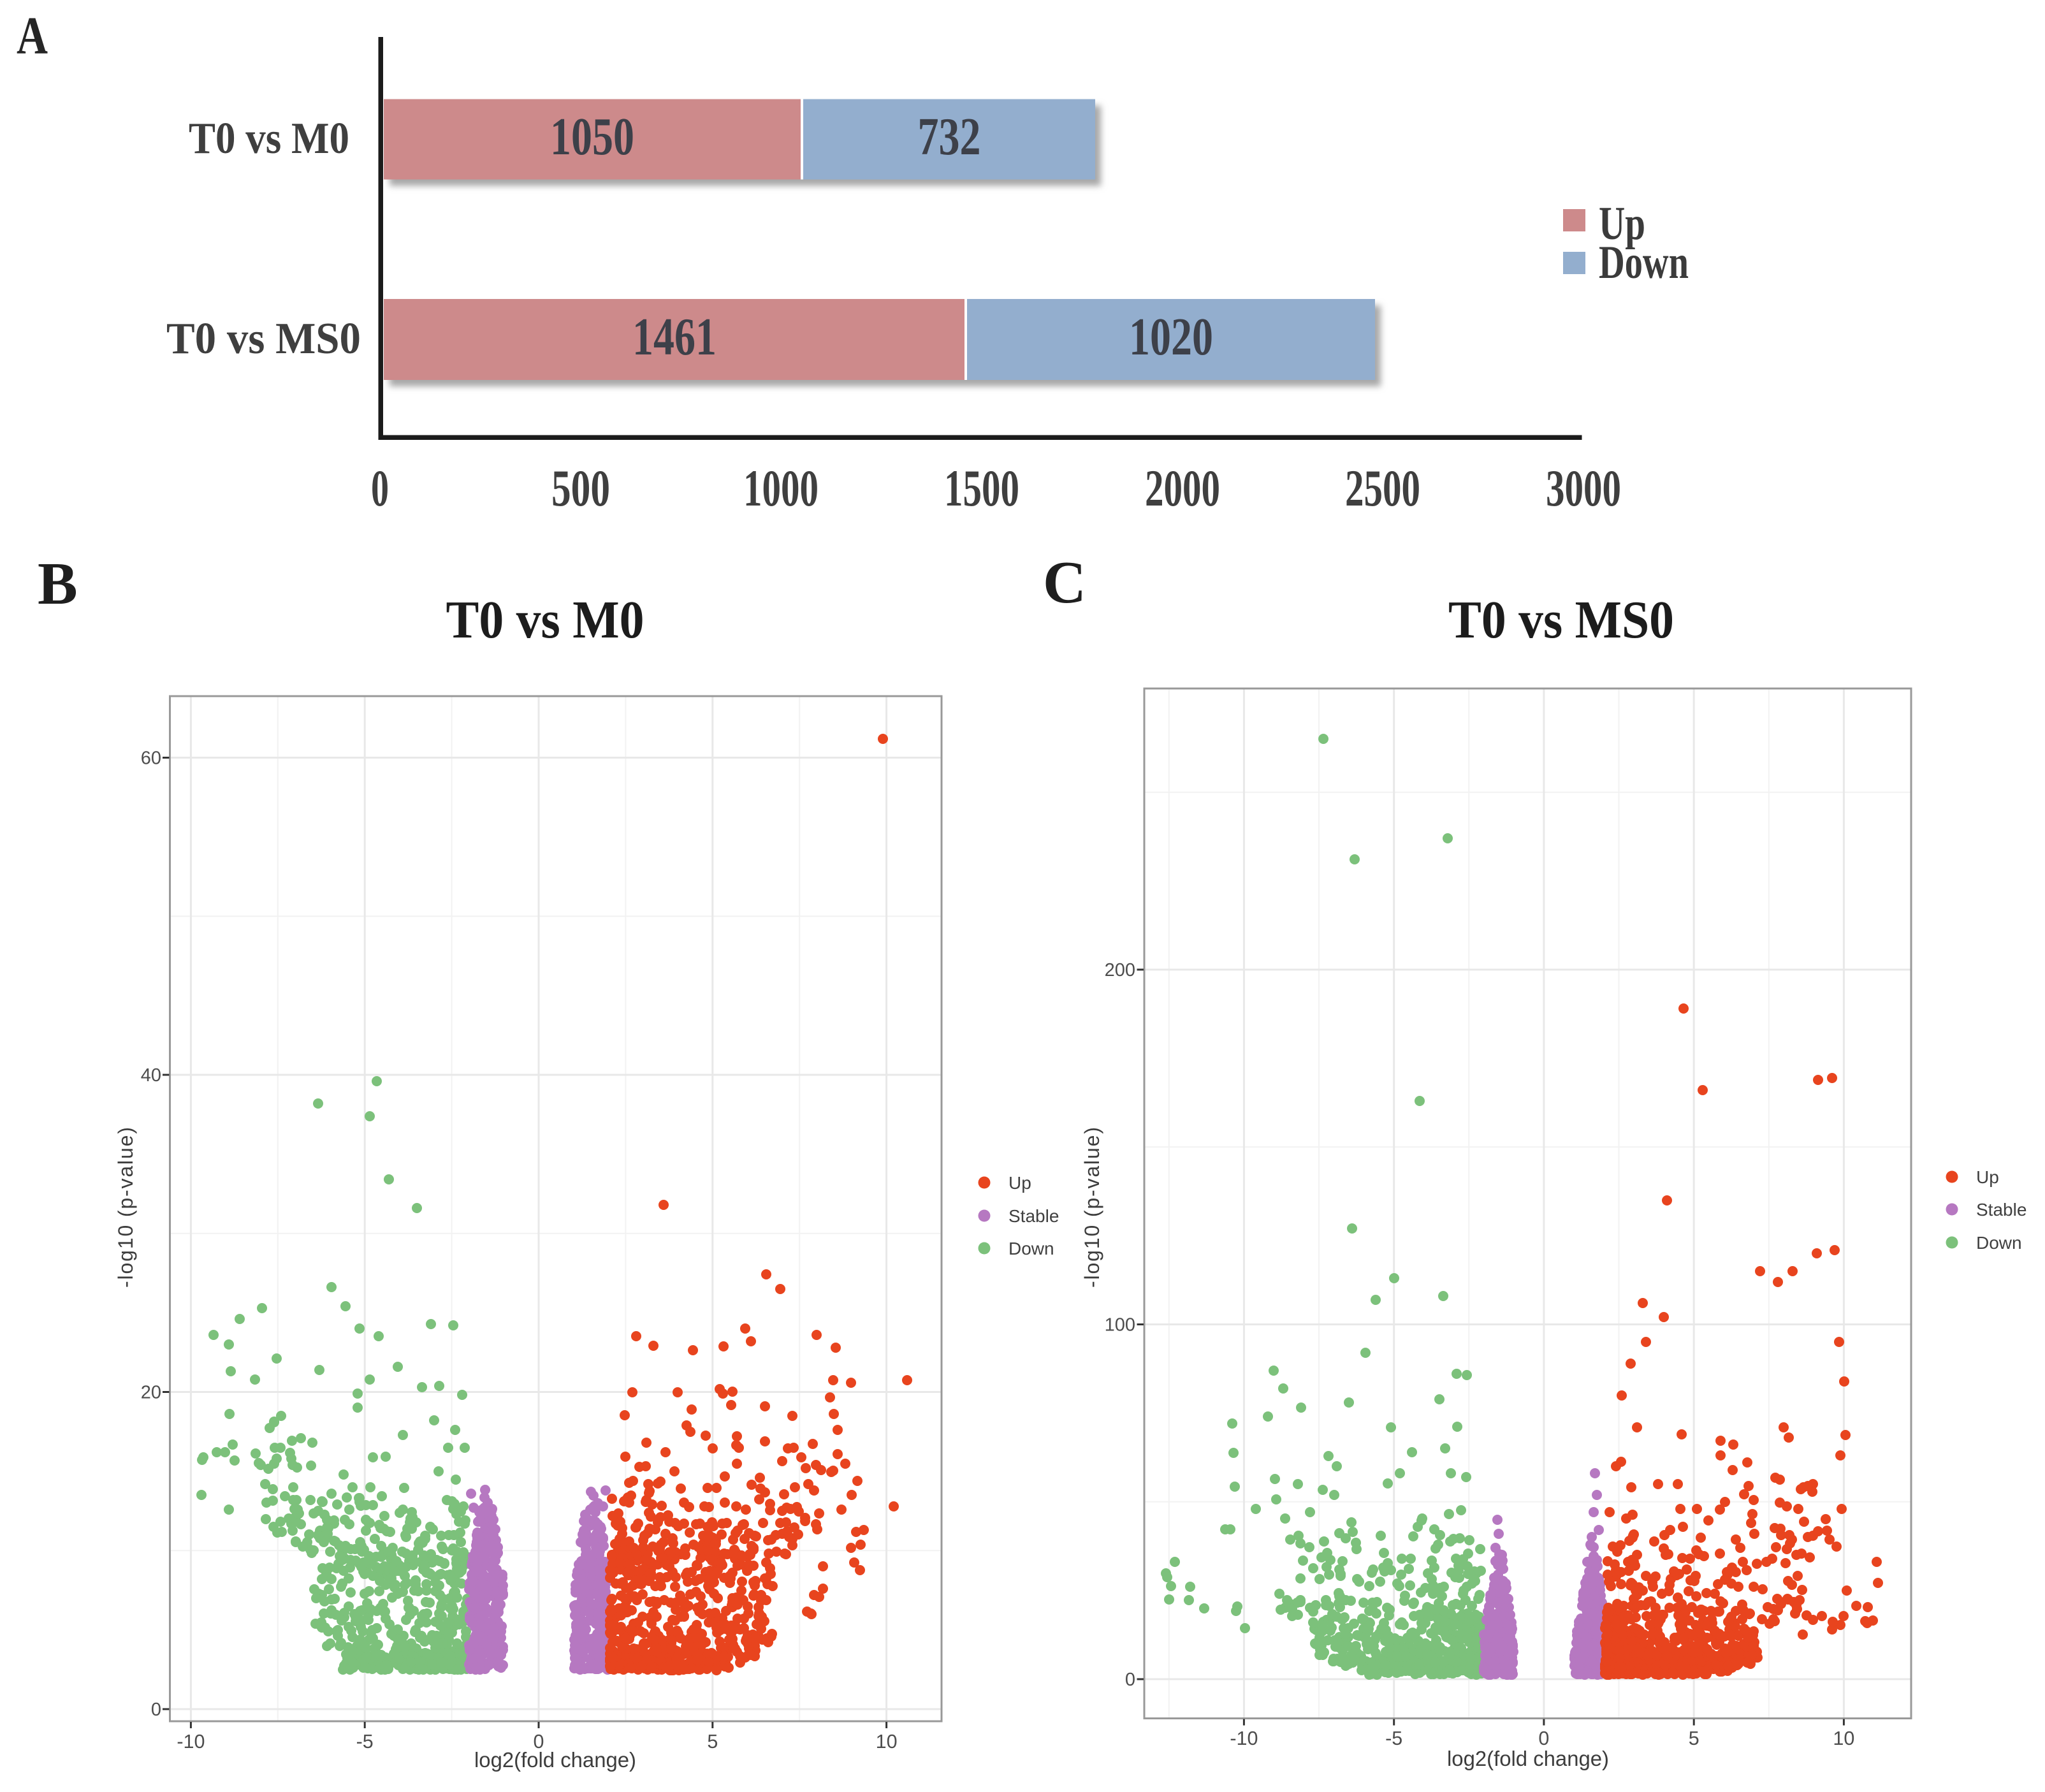  Describe the element at coordinates (1120, 970) in the screenshot. I see `svg-text: 200` at that location.